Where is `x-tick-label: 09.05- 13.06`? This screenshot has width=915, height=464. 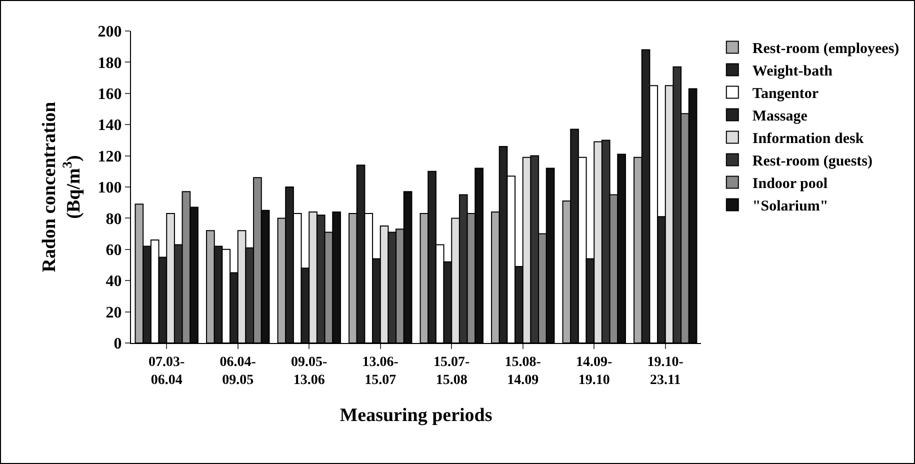 x-tick-label: 09.05- 13.06 is located at coordinates (309, 371).